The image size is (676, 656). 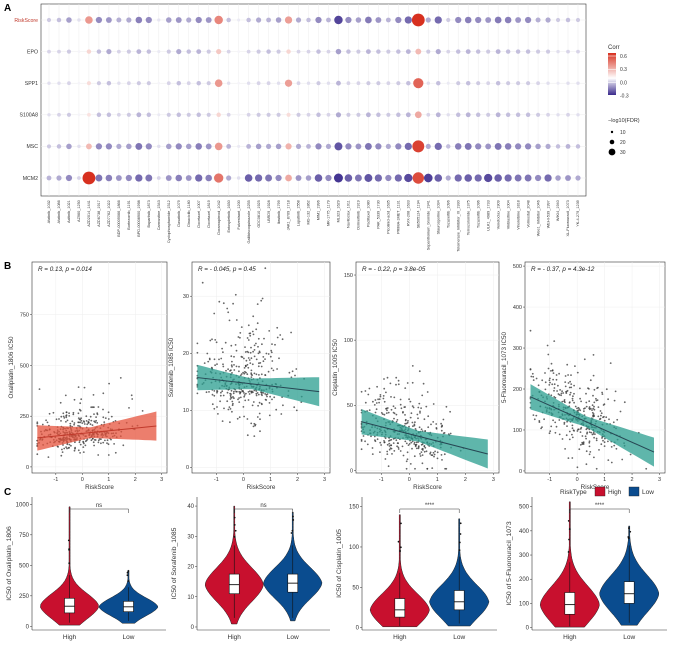 What do you see at coordinates (518, 215) in the screenshot?
I see `heatmap-column-label: Vinorelbine_1818` at bounding box center [518, 215].